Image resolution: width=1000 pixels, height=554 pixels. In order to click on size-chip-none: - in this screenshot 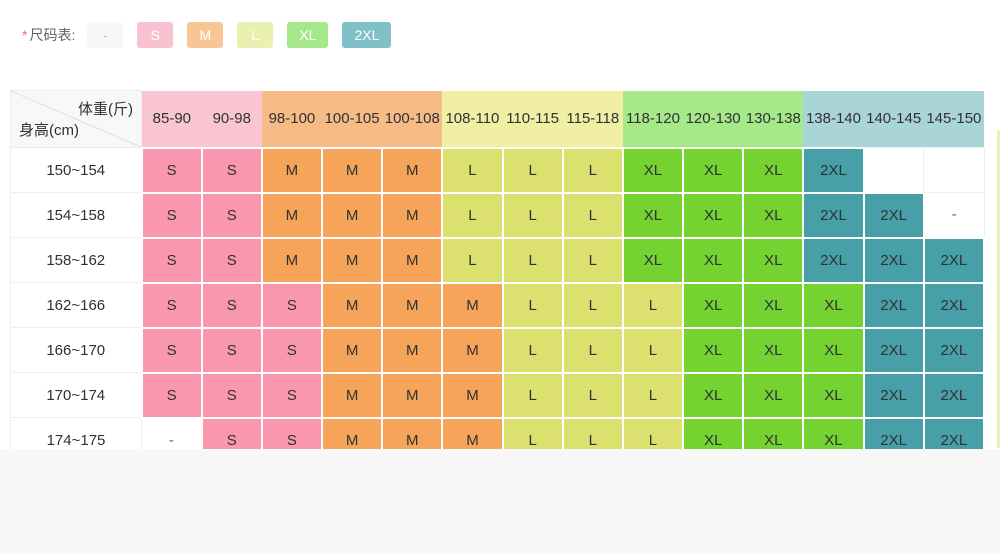, I will do `click(105, 35)`.